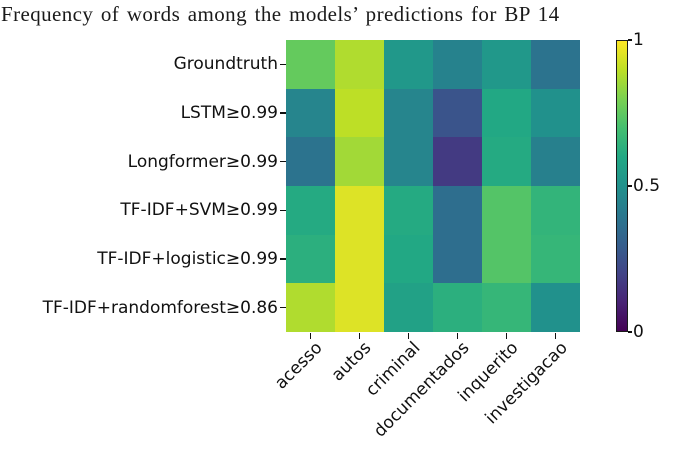 The image size is (685, 453). Describe the element at coordinates (638, 40) in the screenshot. I see `colorbar-tick-label: 1` at that location.